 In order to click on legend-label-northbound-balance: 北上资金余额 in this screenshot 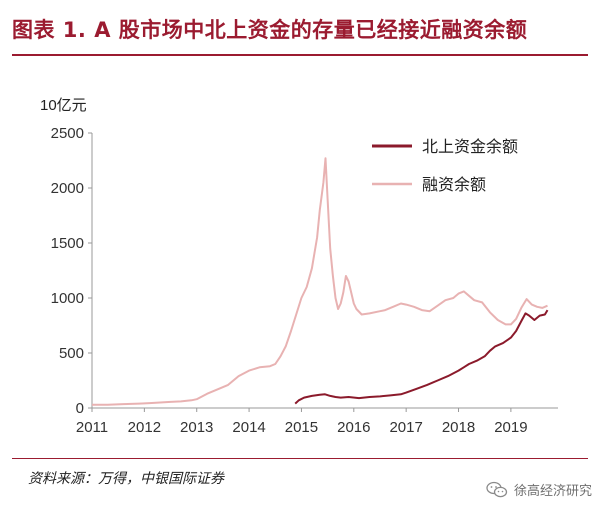, I will do `click(470, 146)`.